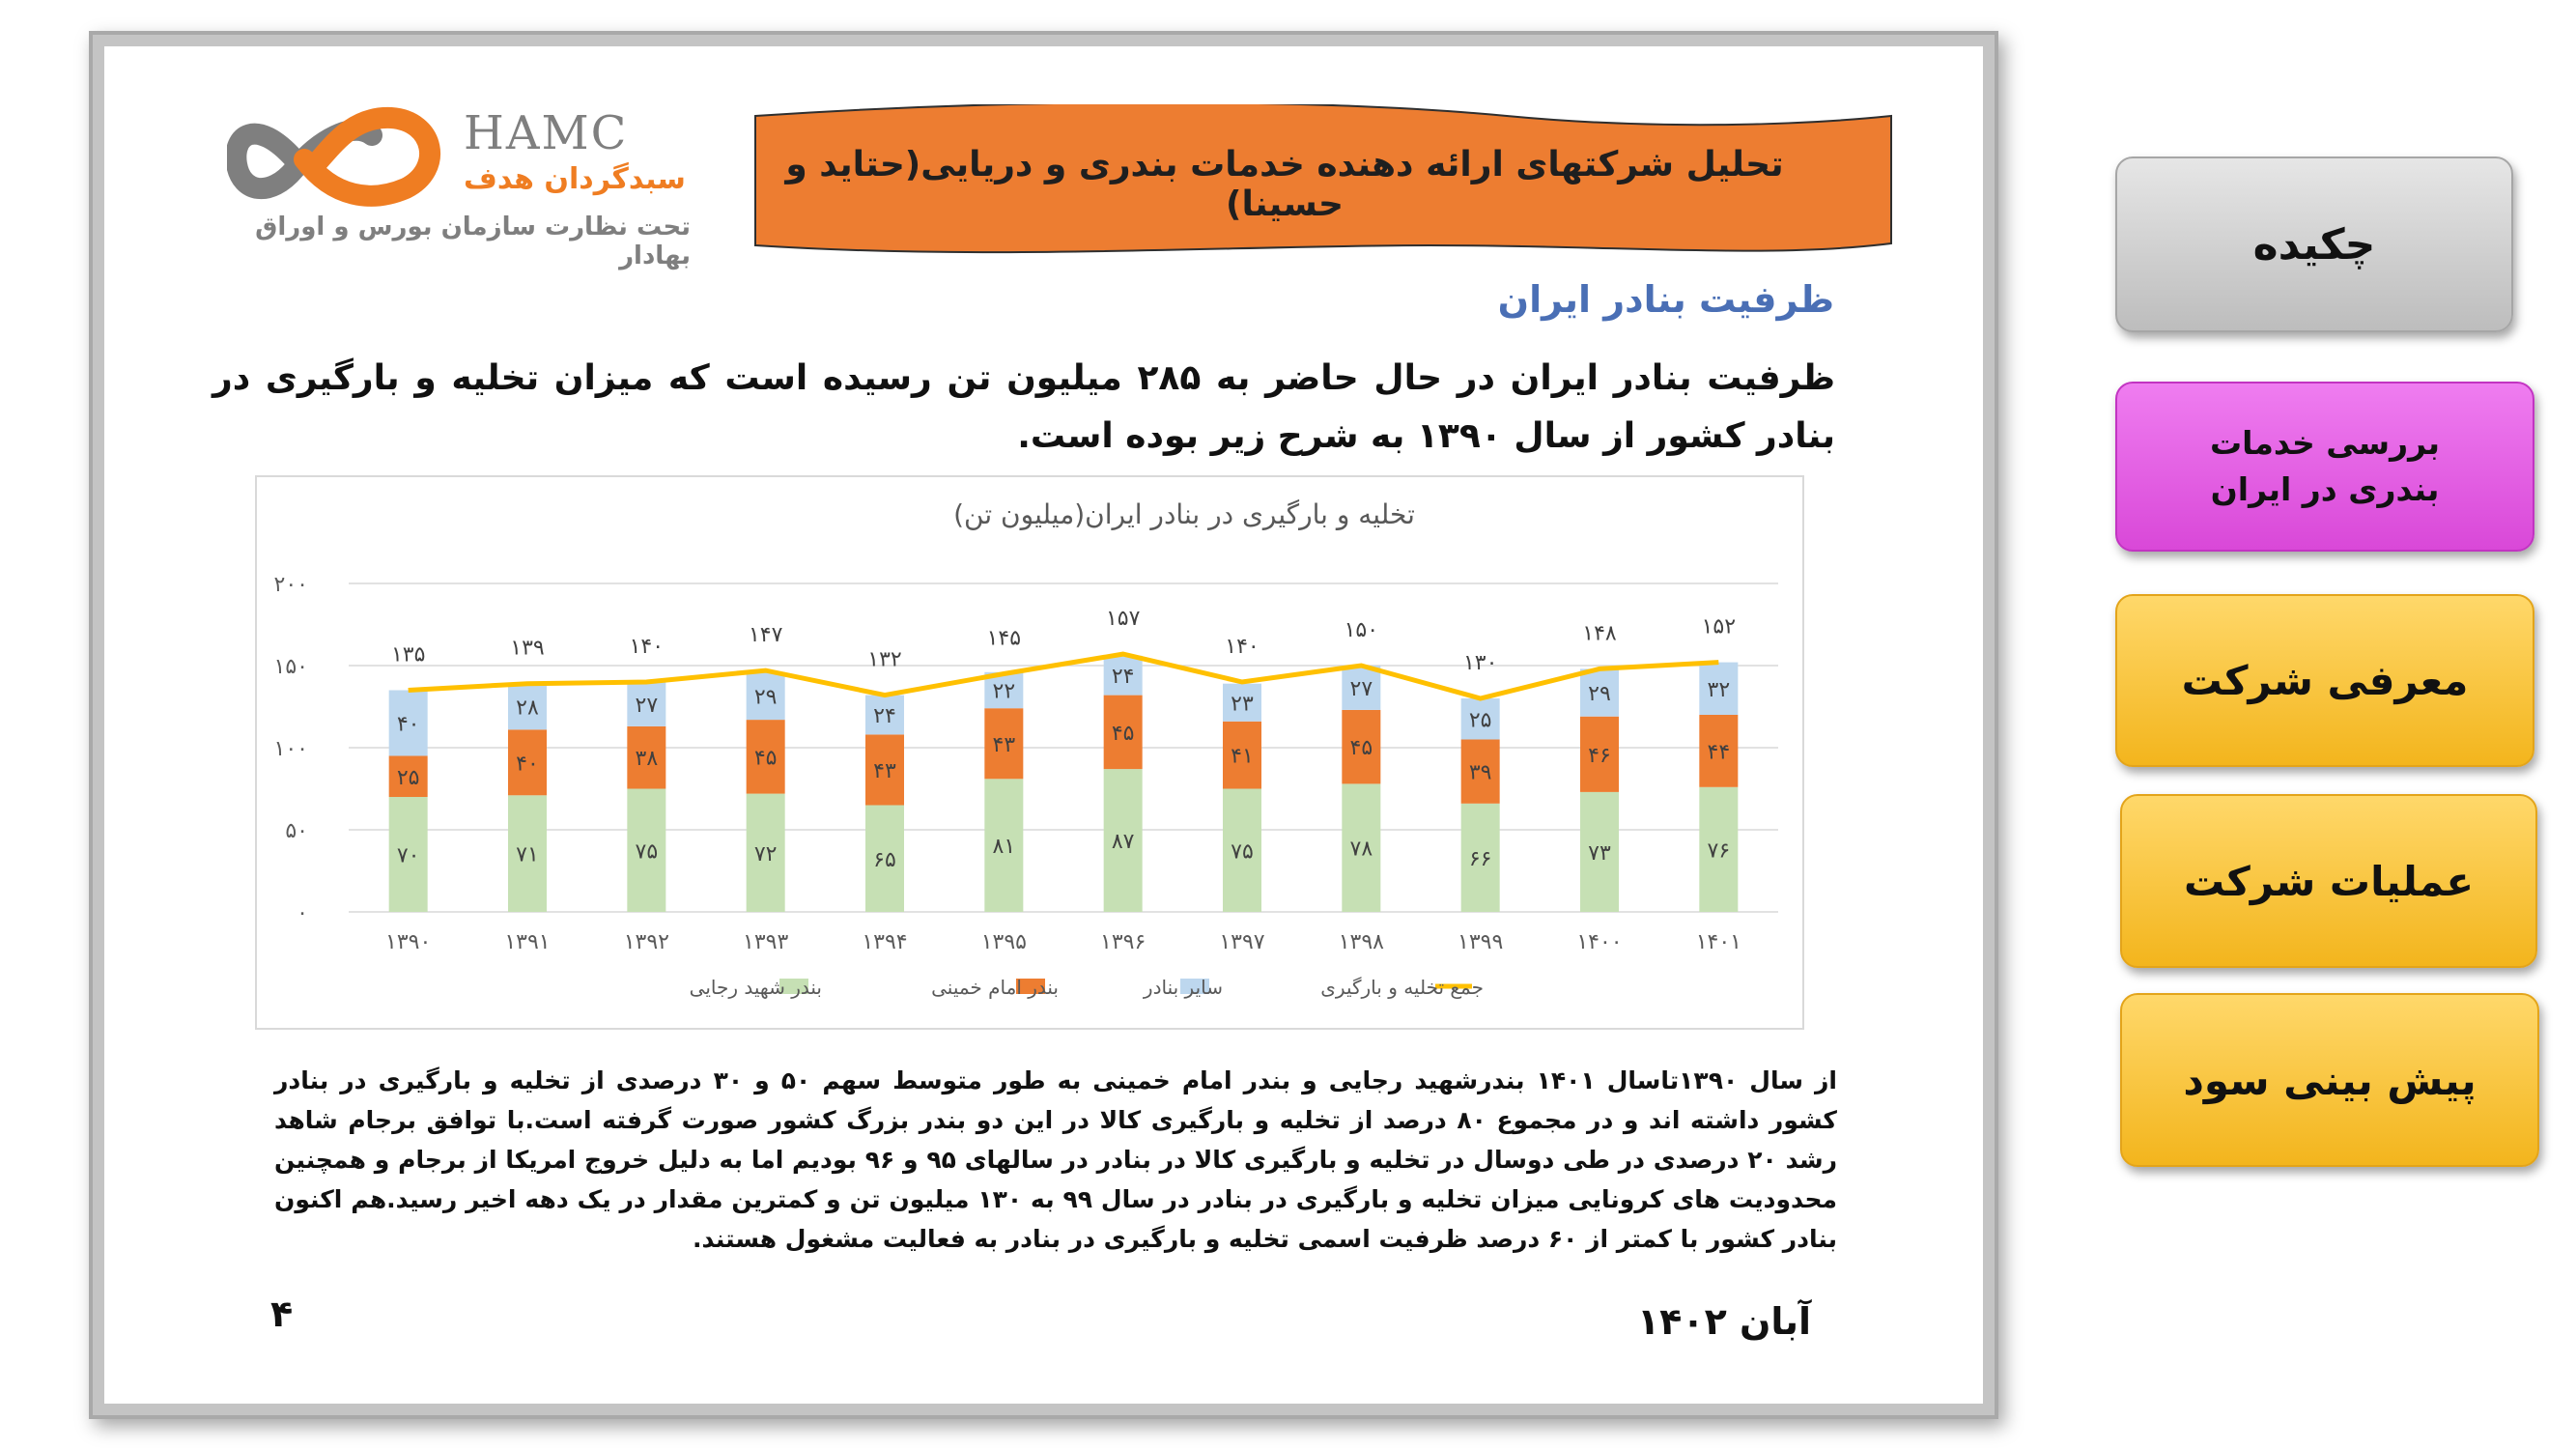 This screenshot has height=1449, width=2576. Describe the element at coordinates (1241, 942) in the screenshot. I see `x-tick-label: ۱۳۹۷` at that location.